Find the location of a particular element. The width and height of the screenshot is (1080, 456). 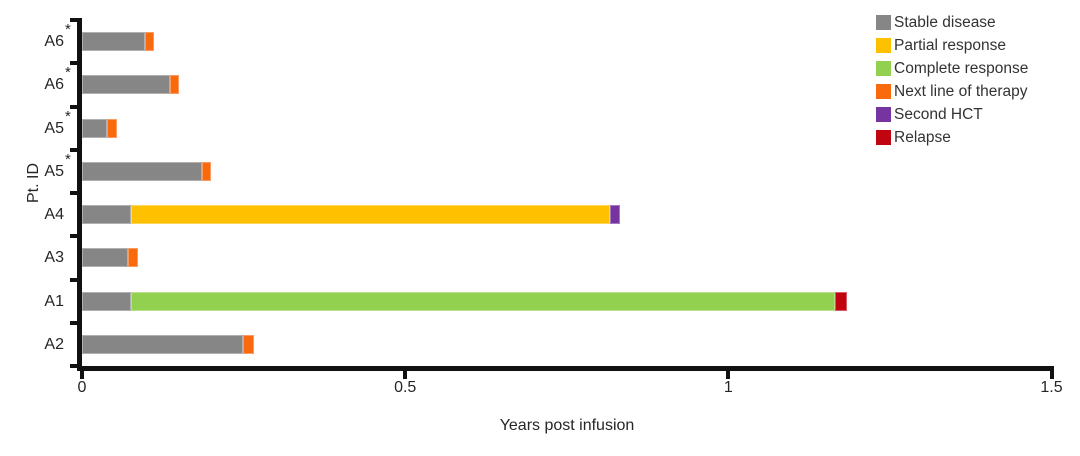

bar-segment-relapse is located at coordinates (841, 301).